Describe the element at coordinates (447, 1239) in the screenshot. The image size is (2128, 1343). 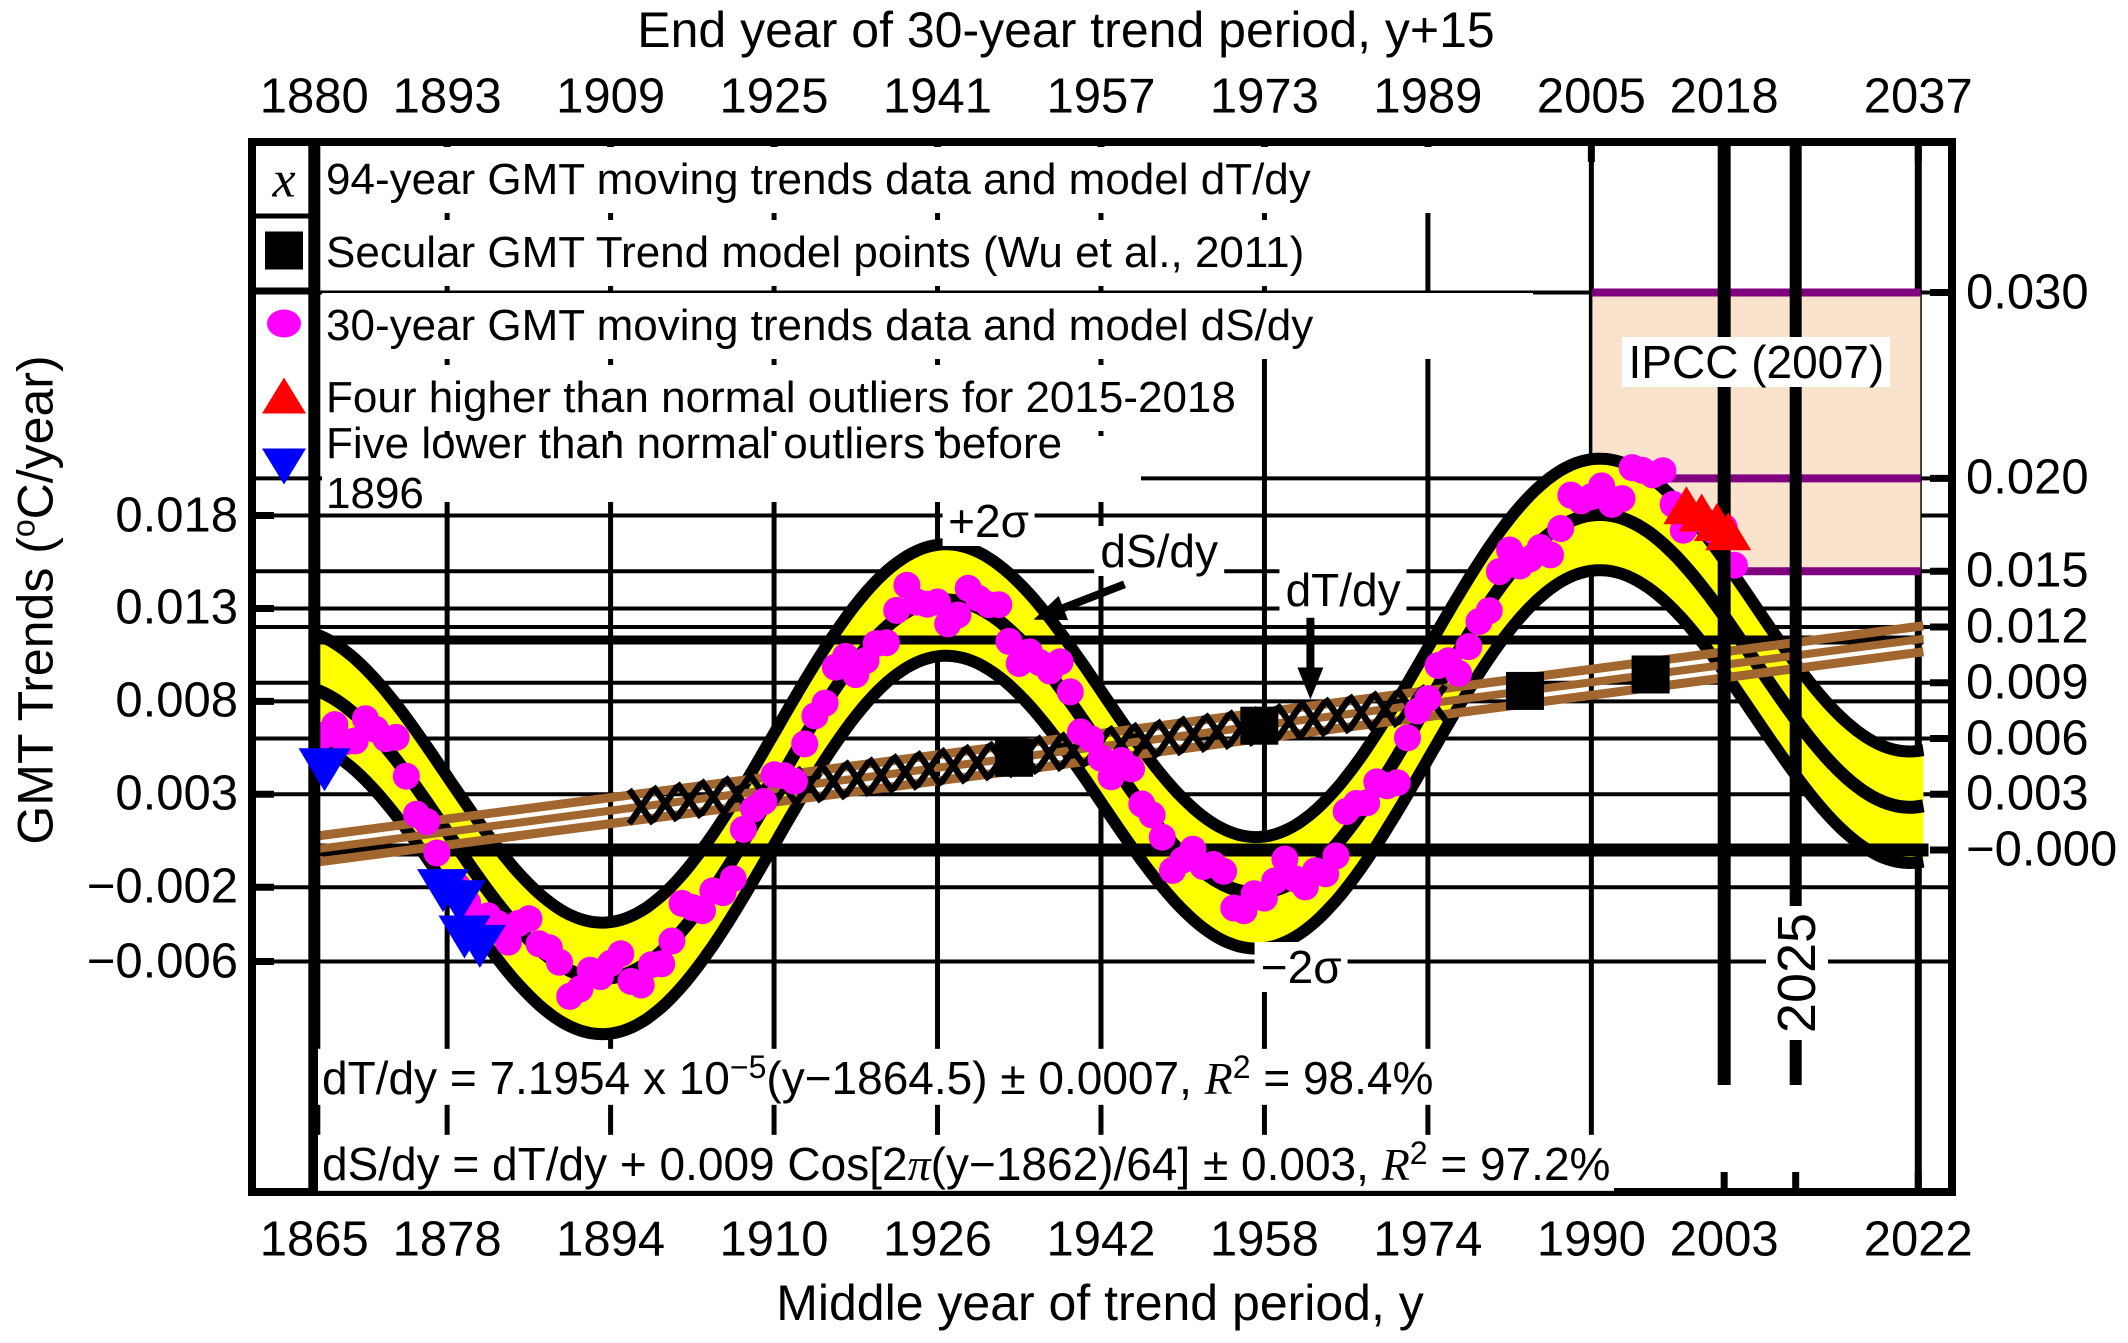
I see `bottom-tick-label: 1878` at that location.